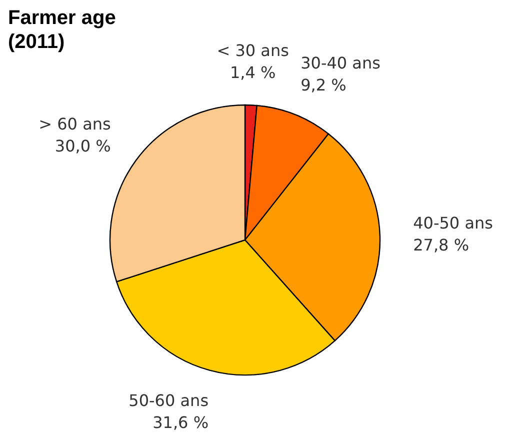 Image resolution: width=531 pixels, height=444 pixels. What do you see at coordinates (252, 50) in the screenshot?
I see `slice-label: < 30 ans` at bounding box center [252, 50].